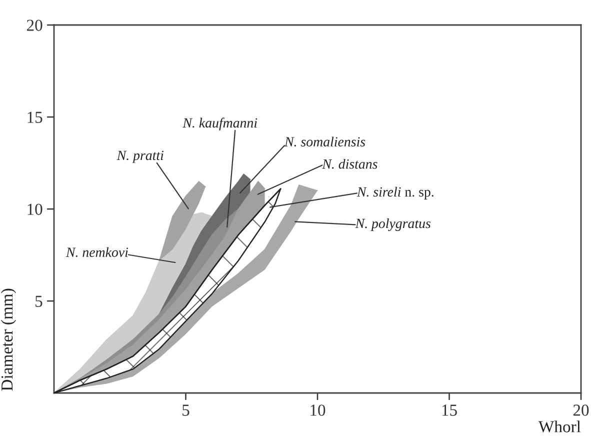  What do you see at coordinates (449, 410) in the screenshot?
I see `x-tick-label: 15` at bounding box center [449, 410].